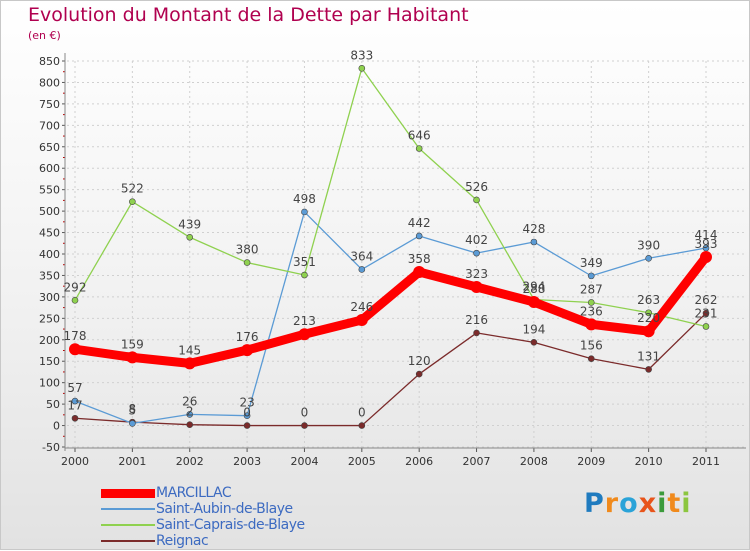  What do you see at coordinates (419, 259) in the screenshot?
I see `data-label: 358` at bounding box center [419, 259].